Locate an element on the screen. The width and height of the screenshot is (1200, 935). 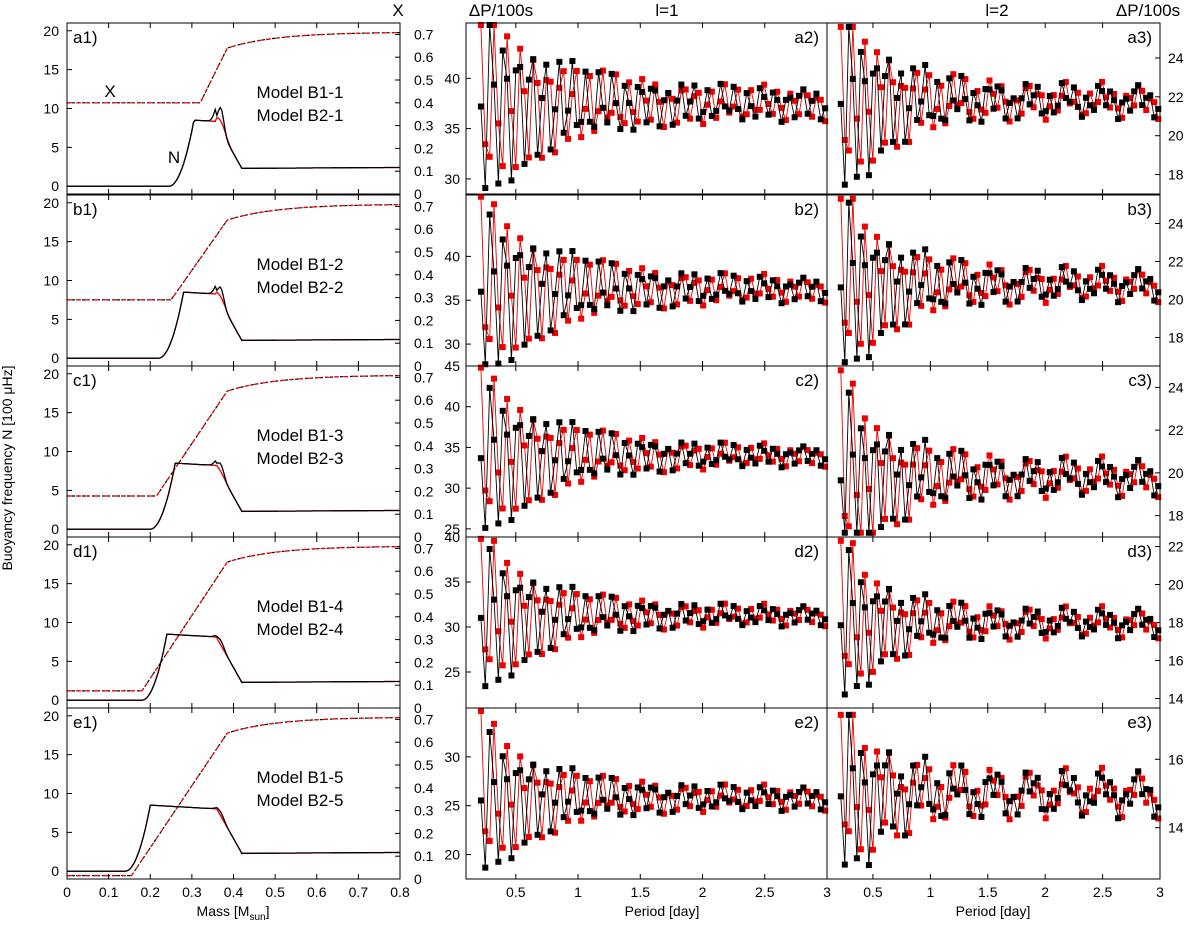
y2-tick-label: 0.6 is located at coordinates (424, 229).